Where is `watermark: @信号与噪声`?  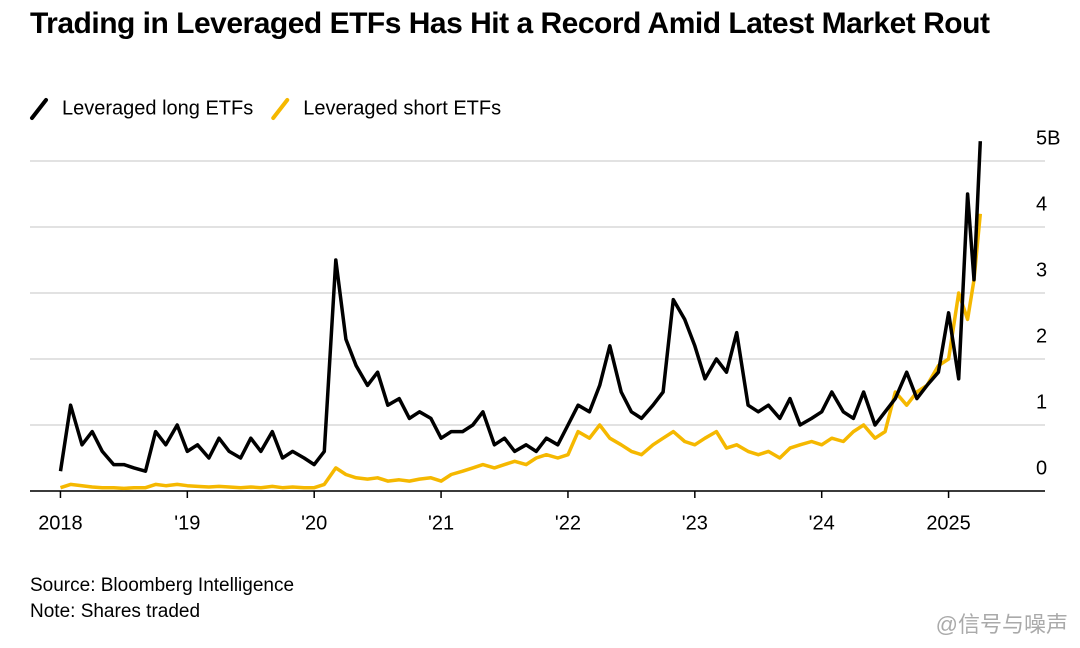 watermark: @信号与噪声 is located at coordinates (1002, 624).